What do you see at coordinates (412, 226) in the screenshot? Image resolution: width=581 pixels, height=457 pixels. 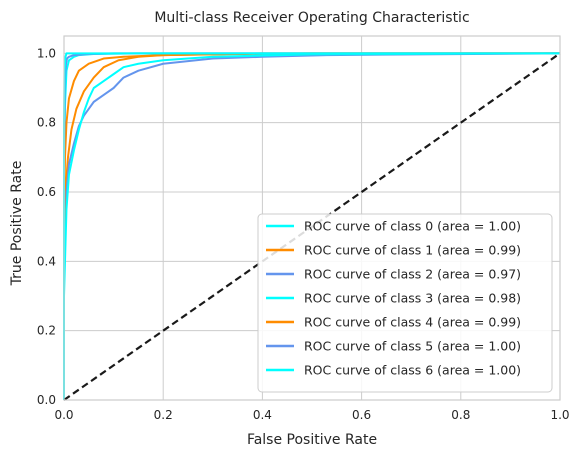 I see `legend-entry-label: ROC curve of class 0 (area = 1.00)` at bounding box center [412, 226].